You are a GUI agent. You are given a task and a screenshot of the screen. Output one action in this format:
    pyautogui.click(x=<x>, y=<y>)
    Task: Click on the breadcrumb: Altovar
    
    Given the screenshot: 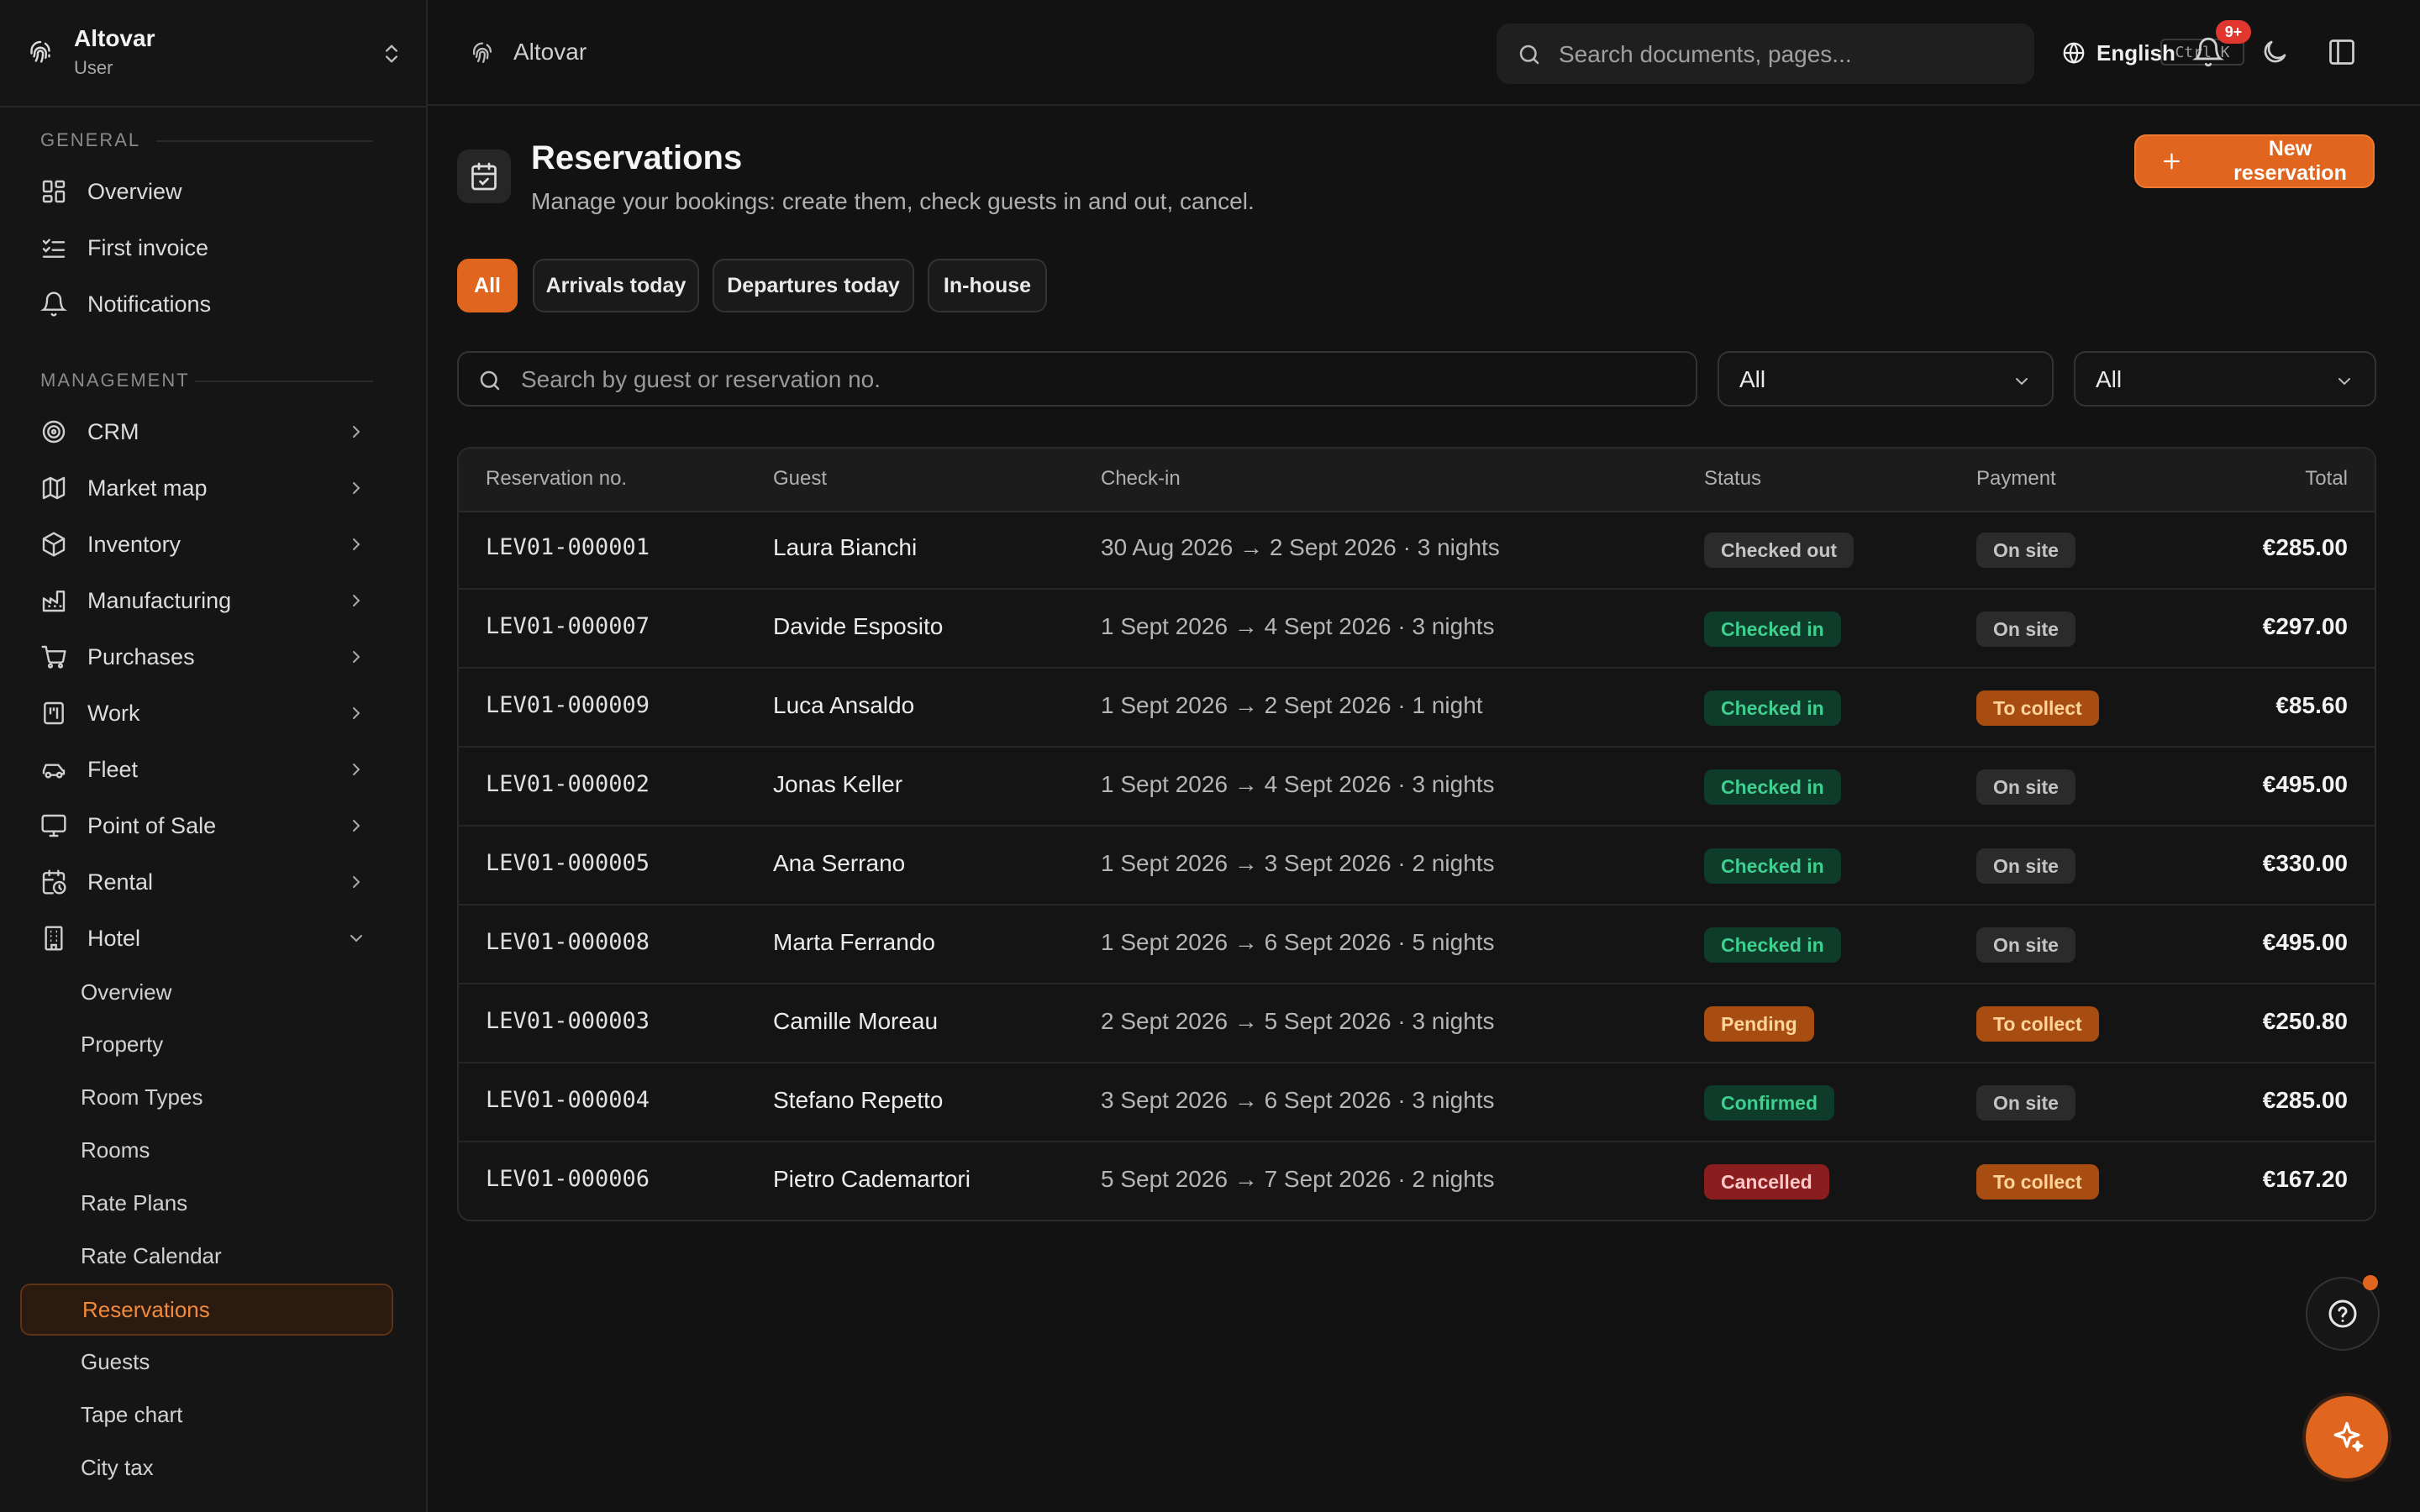 What is the action you would take?
    pyautogui.click(x=550, y=52)
    